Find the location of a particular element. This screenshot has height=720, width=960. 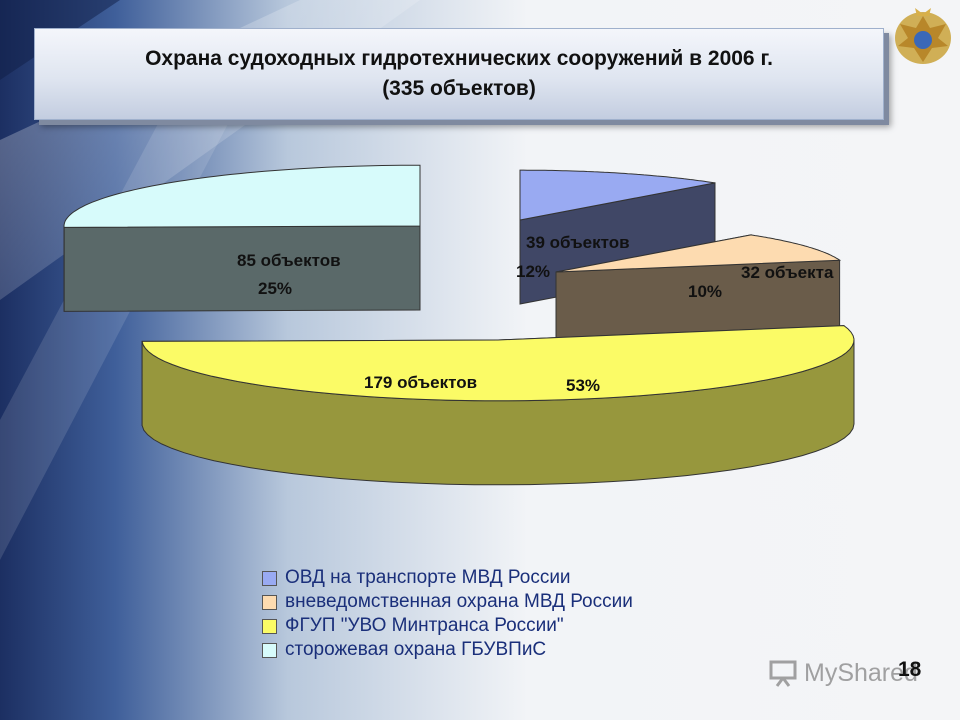

legend-label: ОВД на транспорте МВД России is located at coordinates (428, 577).